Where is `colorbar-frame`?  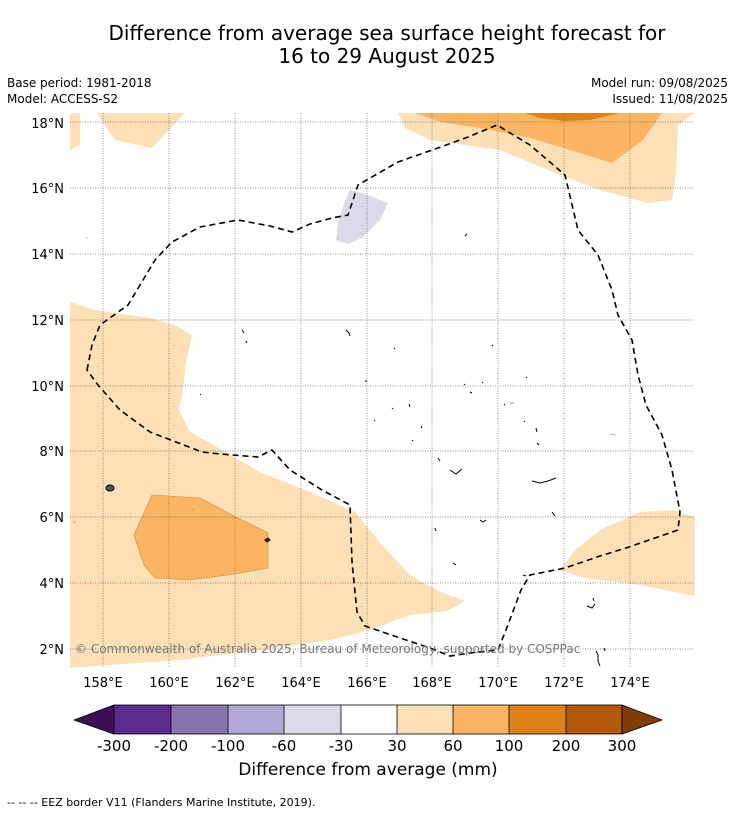
colorbar-frame is located at coordinates (368, 719).